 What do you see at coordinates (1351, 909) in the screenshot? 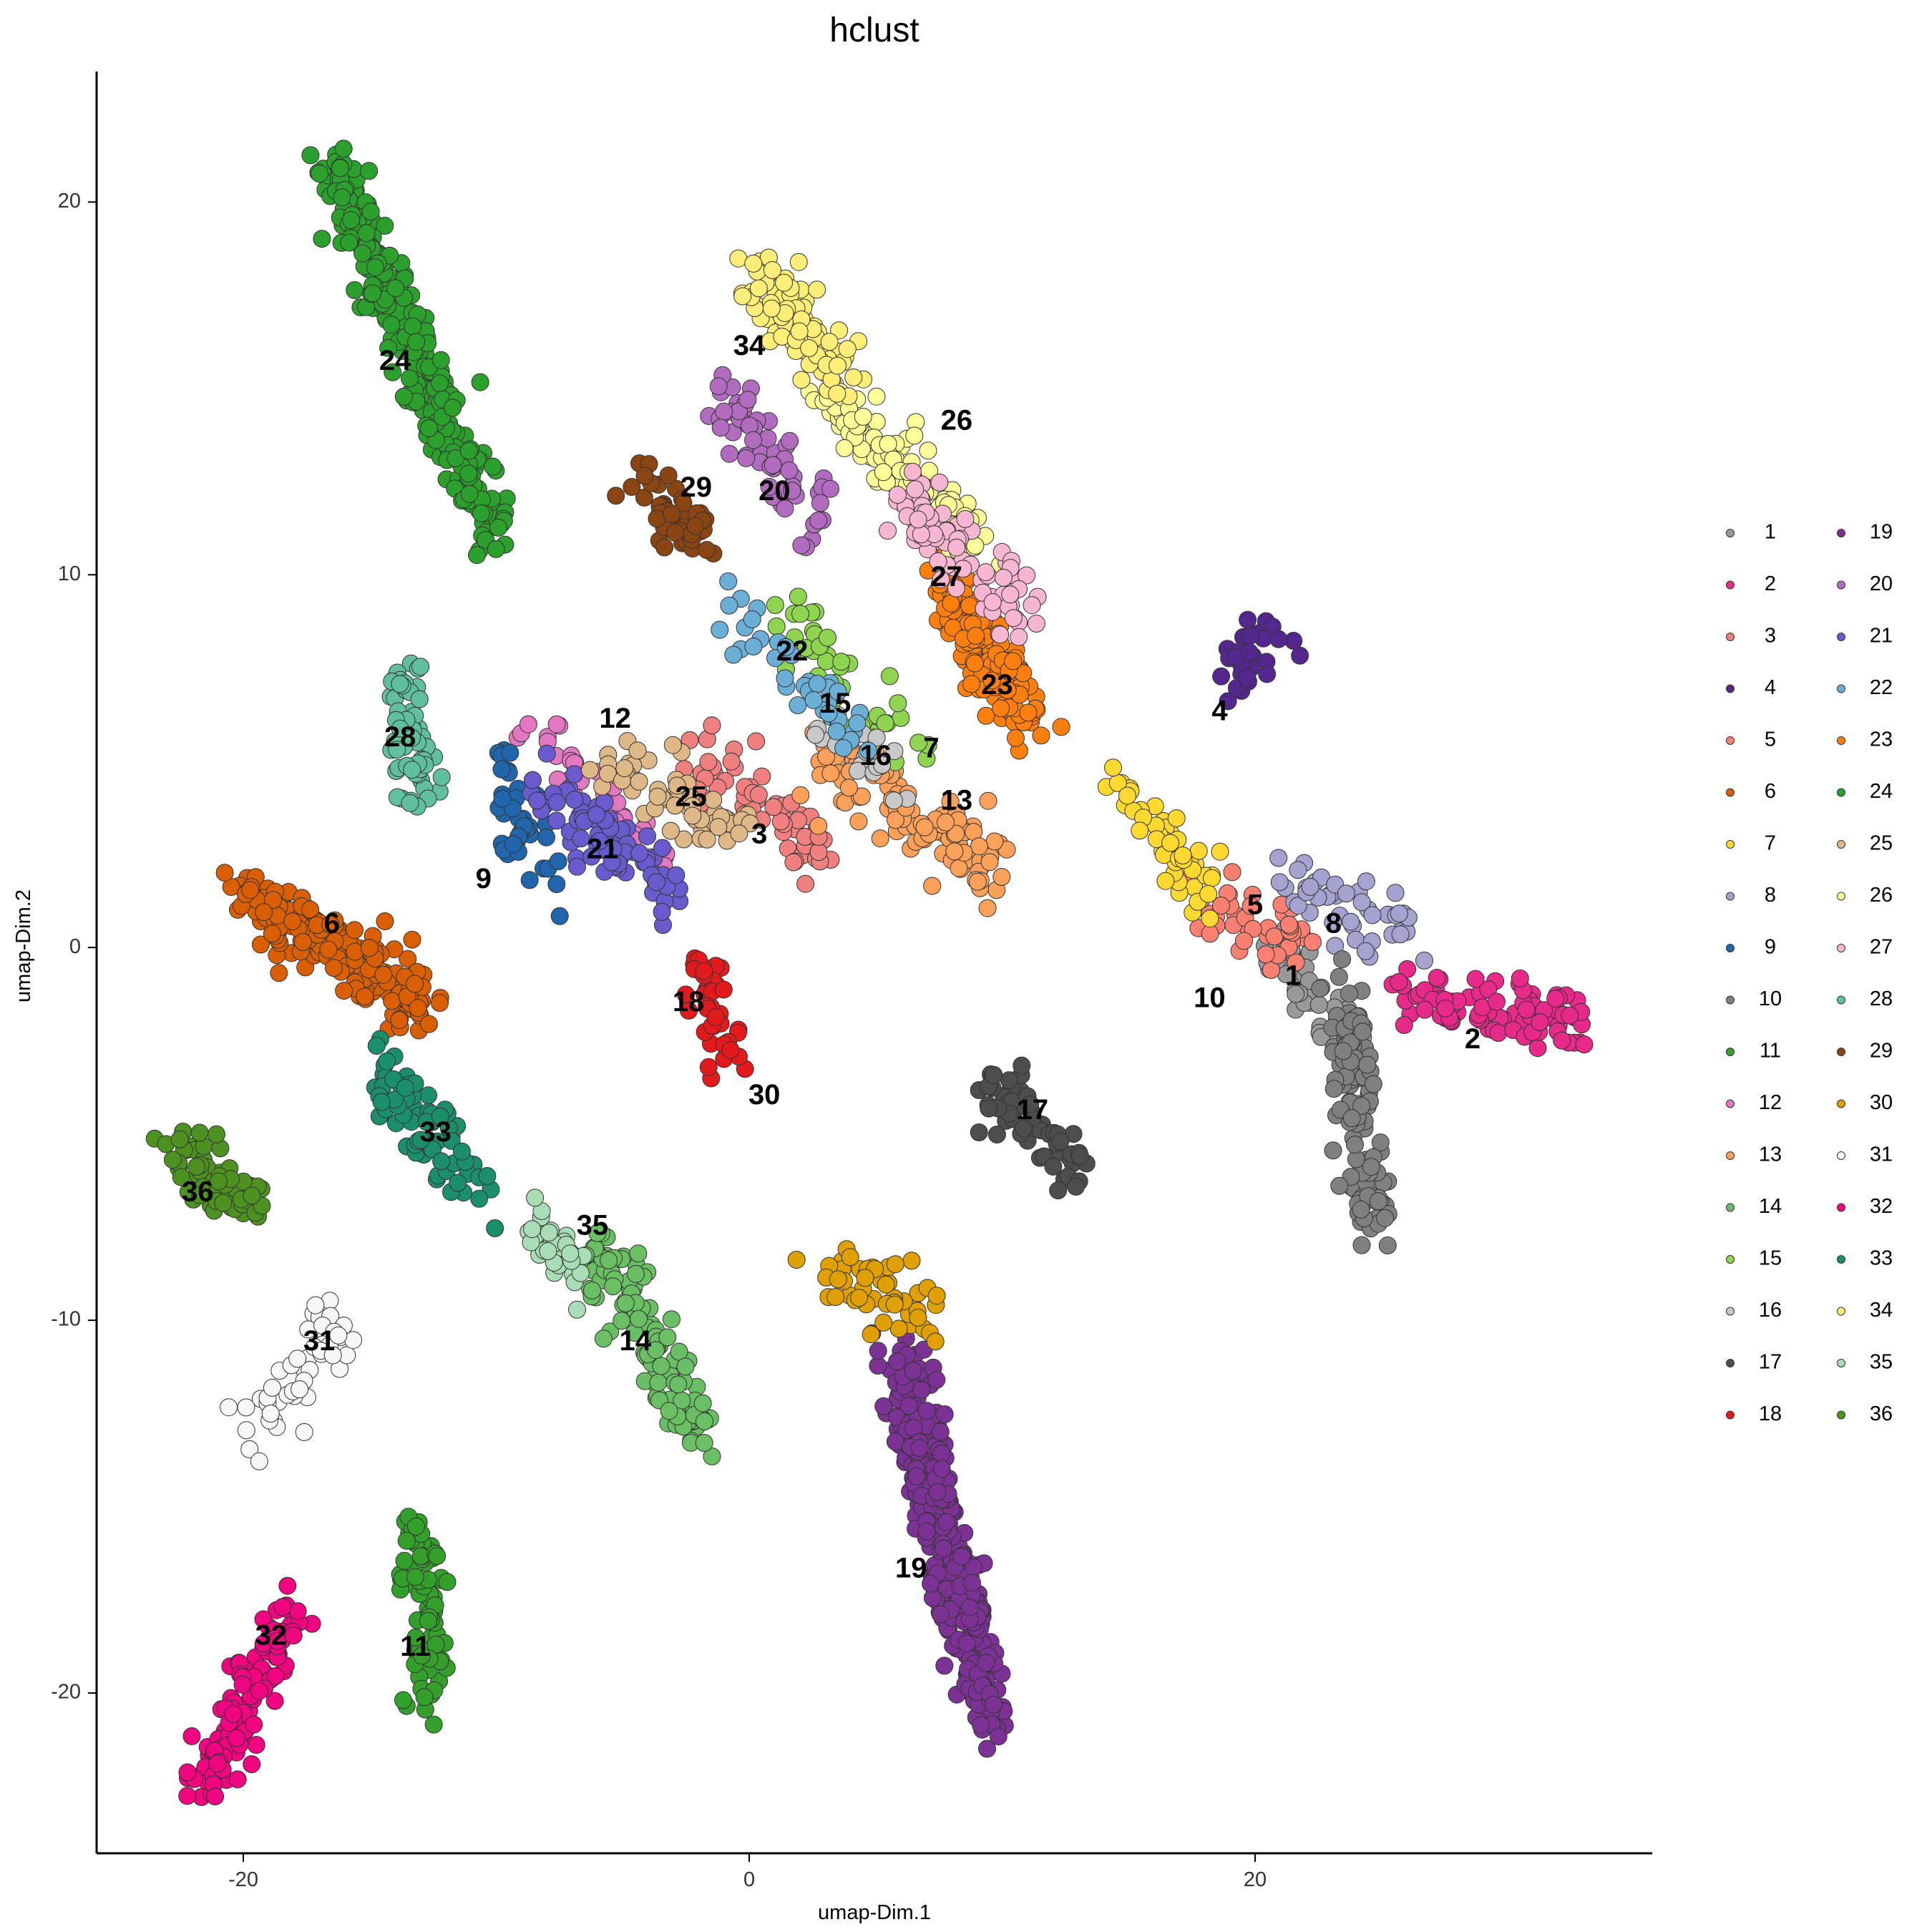
I see `cluster-8-points` at bounding box center [1351, 909].